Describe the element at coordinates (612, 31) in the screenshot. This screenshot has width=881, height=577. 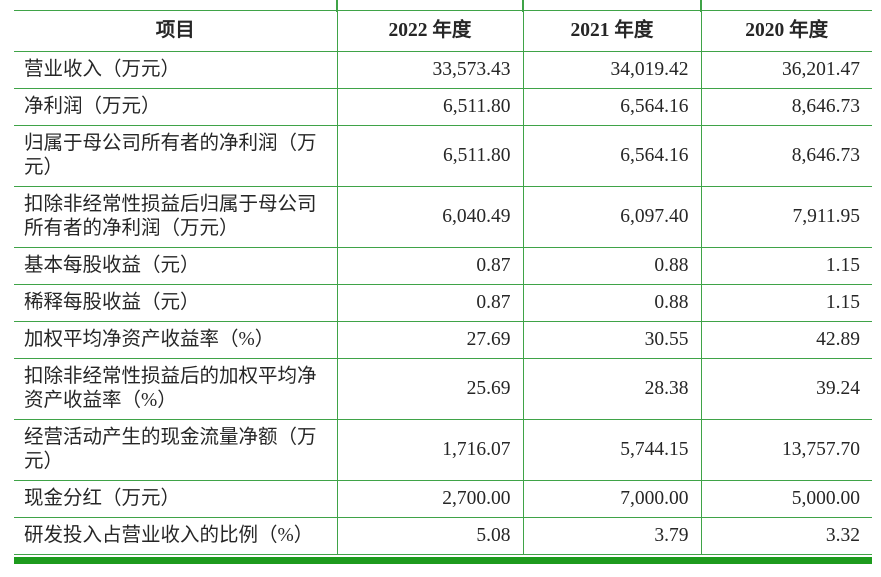
I see `column-header-2021: 2021 年度` at that location.